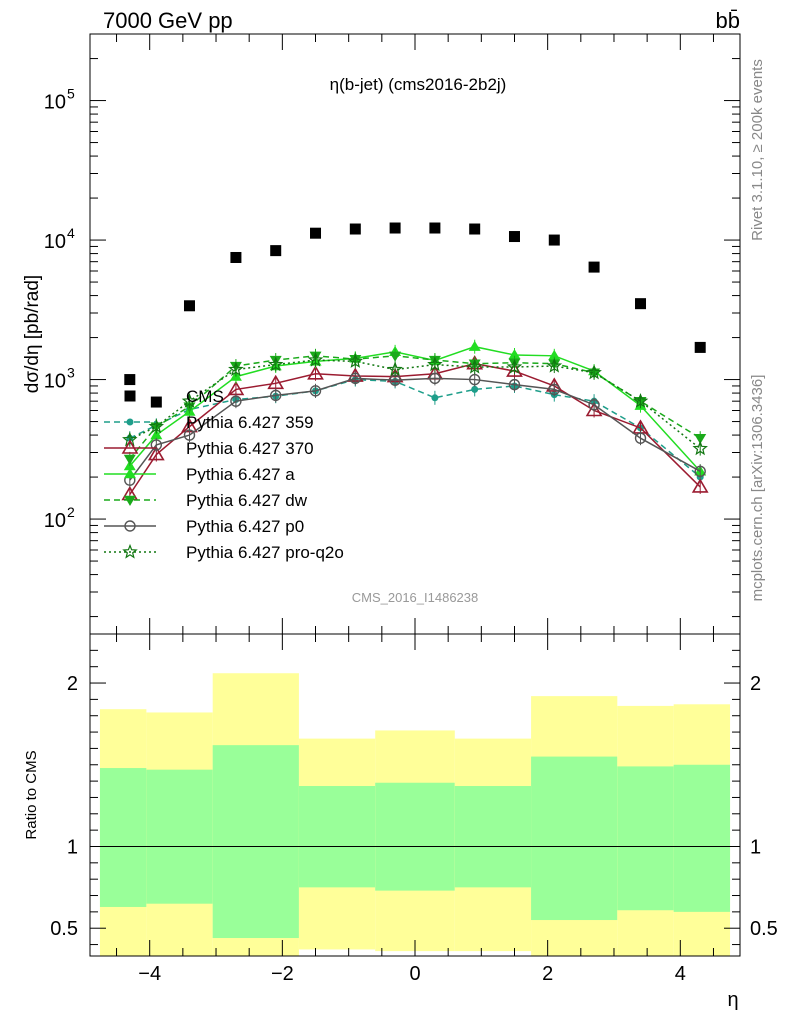 This screenshot has width=786, height=1024. I want to click on legend-entry: Pythia 6.427 p0, so click(204, 526).